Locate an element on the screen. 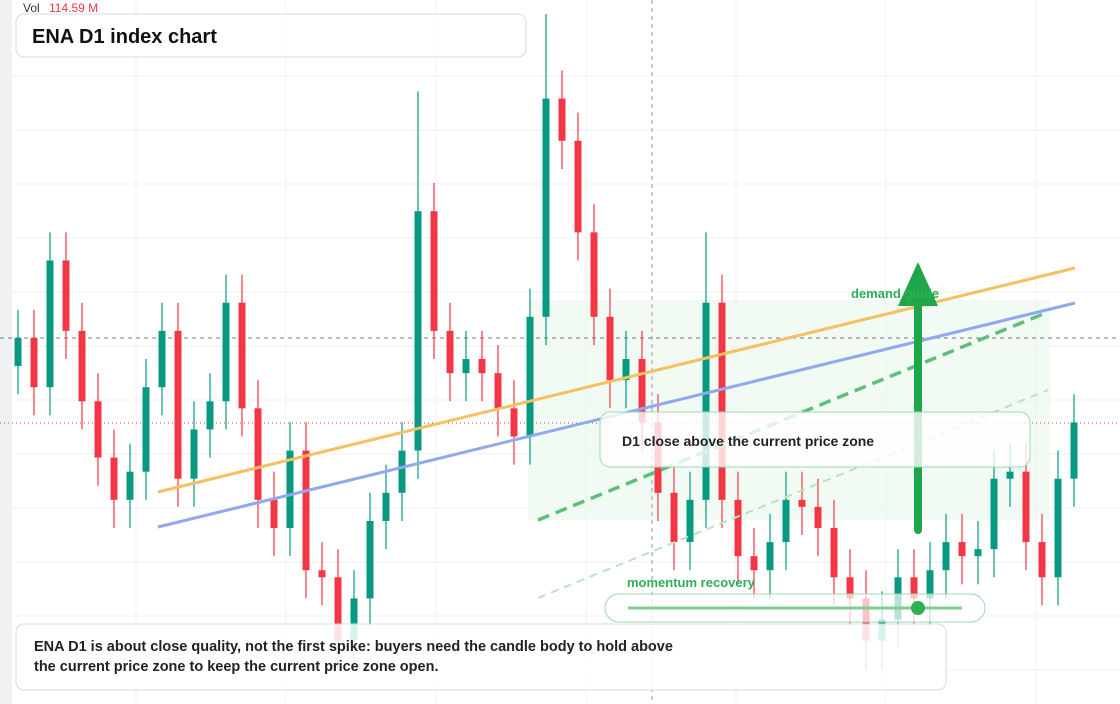  title-box is located at coordinates (271, 35).